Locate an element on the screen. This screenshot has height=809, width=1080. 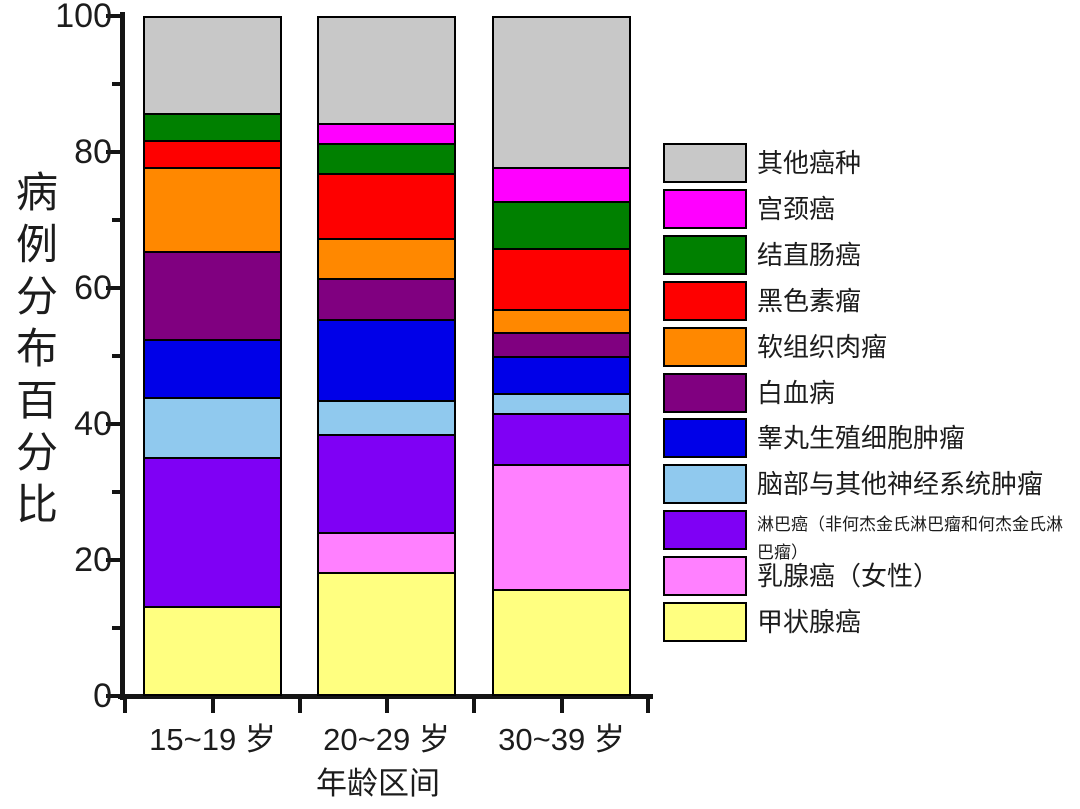
bar-15~19 岁 is located at coordinates (212, 356).